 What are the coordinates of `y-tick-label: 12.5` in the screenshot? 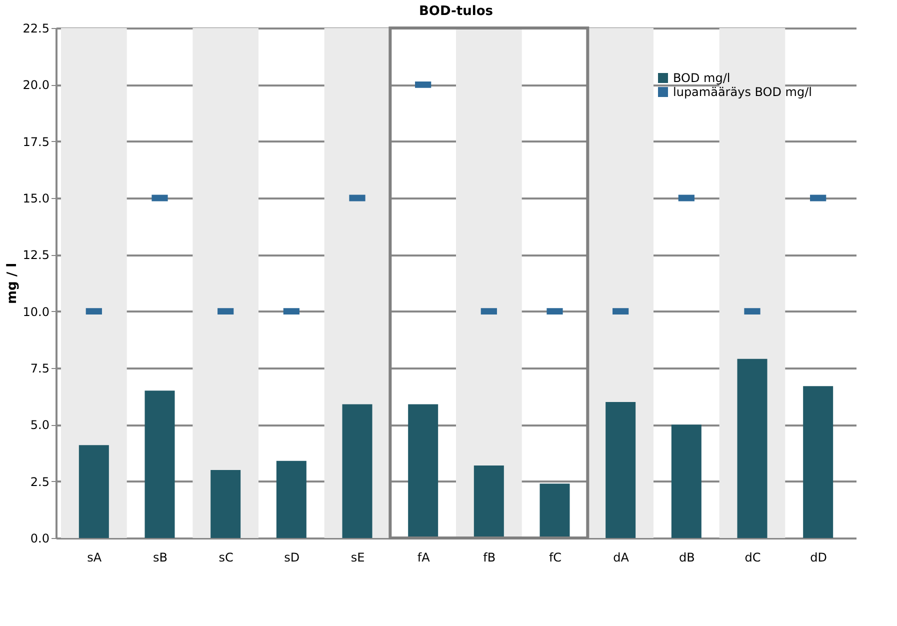 It's located at (36, 255).